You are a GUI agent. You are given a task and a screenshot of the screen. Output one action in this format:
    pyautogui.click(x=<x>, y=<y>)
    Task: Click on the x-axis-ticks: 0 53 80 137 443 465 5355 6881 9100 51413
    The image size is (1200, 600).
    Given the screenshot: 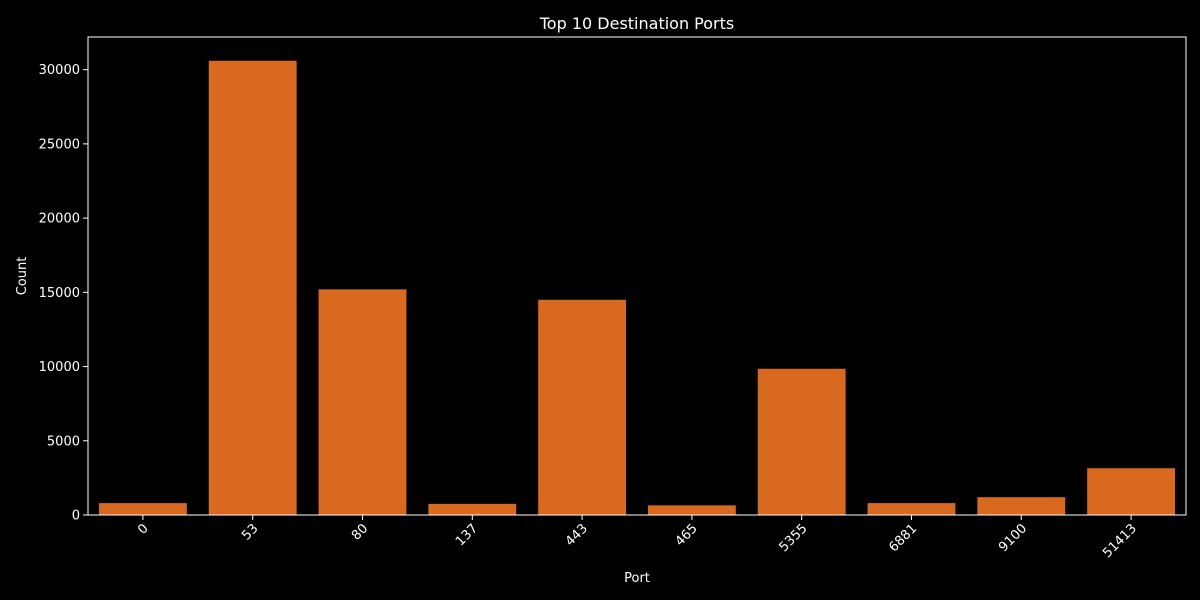 What is the action you would take?
    pyautogui.click(x=637, y=538)
    